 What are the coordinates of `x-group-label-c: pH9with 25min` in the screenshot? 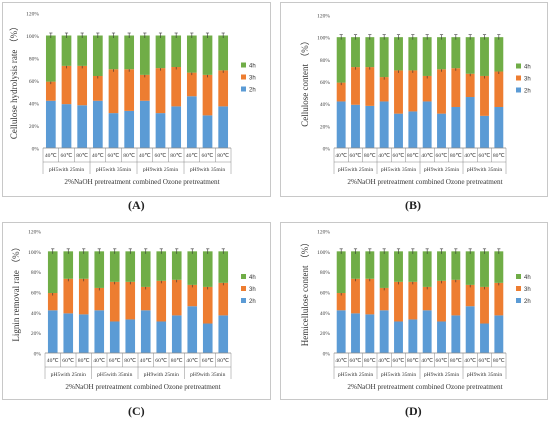 It's located at (161, 375).